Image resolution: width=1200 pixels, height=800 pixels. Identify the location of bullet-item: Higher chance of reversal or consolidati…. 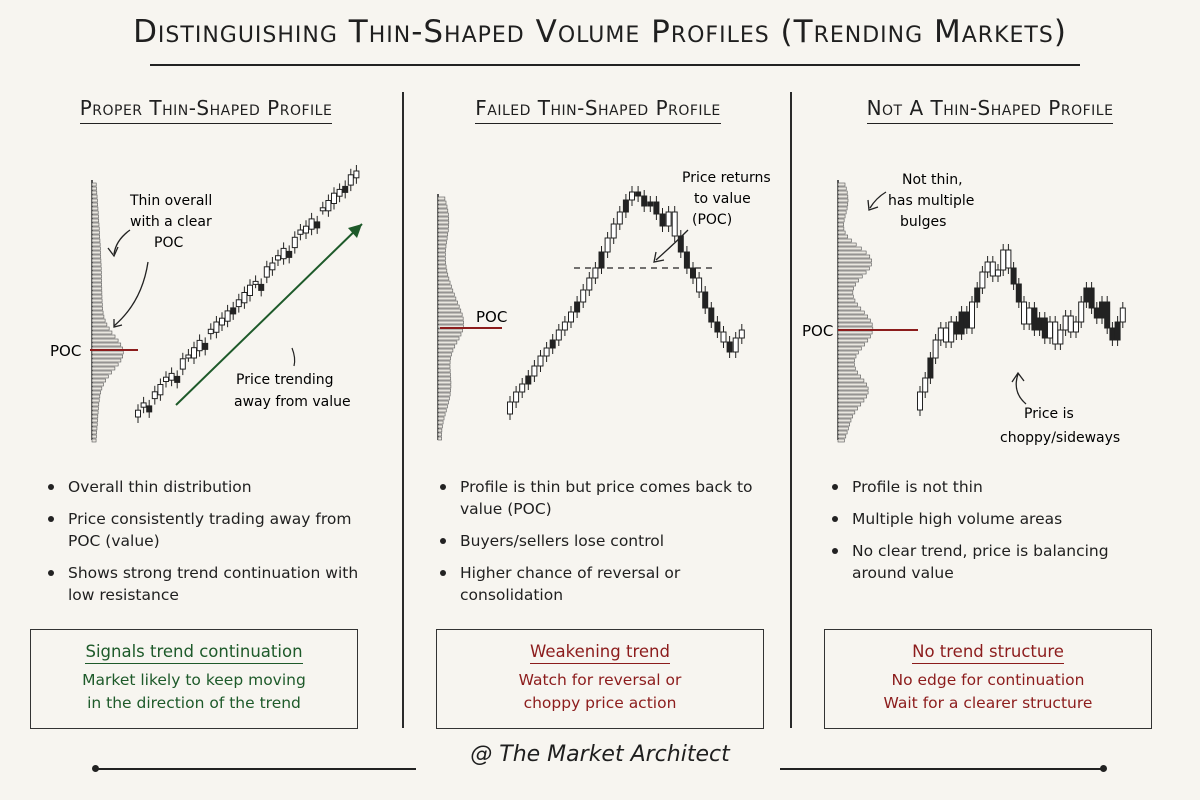
(600, 584).